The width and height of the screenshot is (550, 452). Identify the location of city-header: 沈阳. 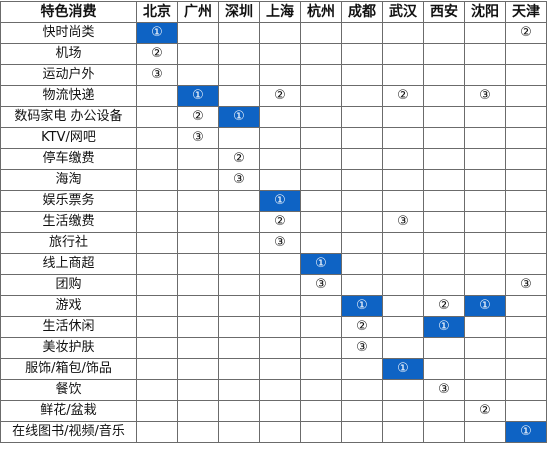
(485, 12).